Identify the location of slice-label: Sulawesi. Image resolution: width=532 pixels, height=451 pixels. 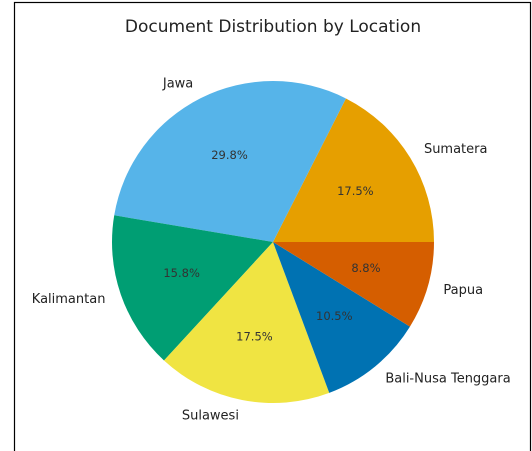
(210, 415).